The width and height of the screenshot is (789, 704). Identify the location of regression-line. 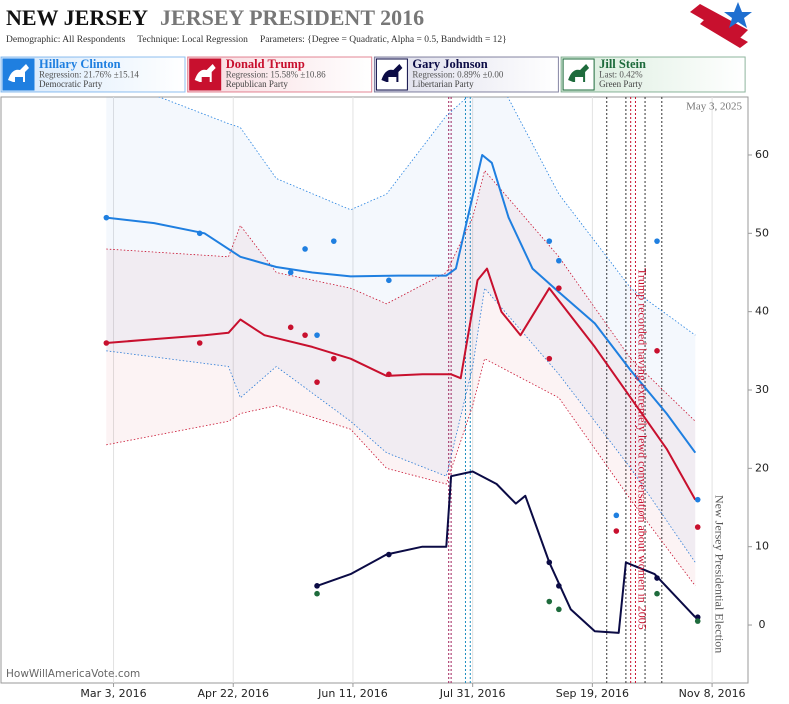
(506, 552).